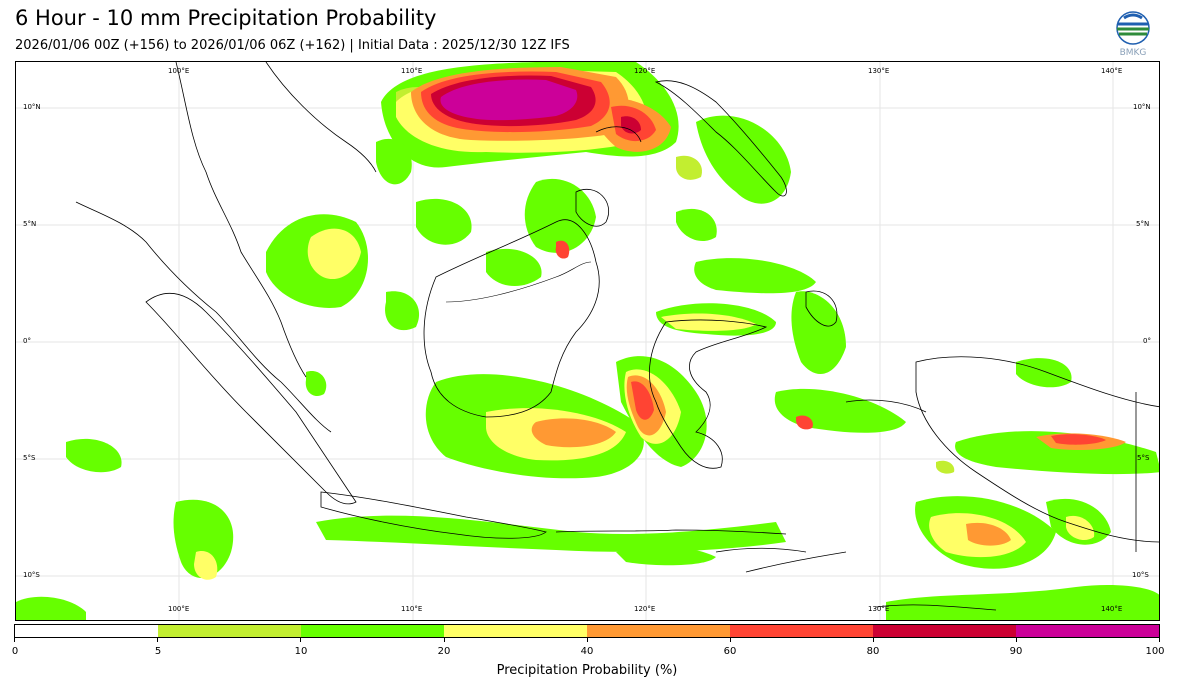  What do you see at coordinates (879, 71) in the screenshot?
I see `lon-label-top: 130°E` at bounding box center [879, 71].